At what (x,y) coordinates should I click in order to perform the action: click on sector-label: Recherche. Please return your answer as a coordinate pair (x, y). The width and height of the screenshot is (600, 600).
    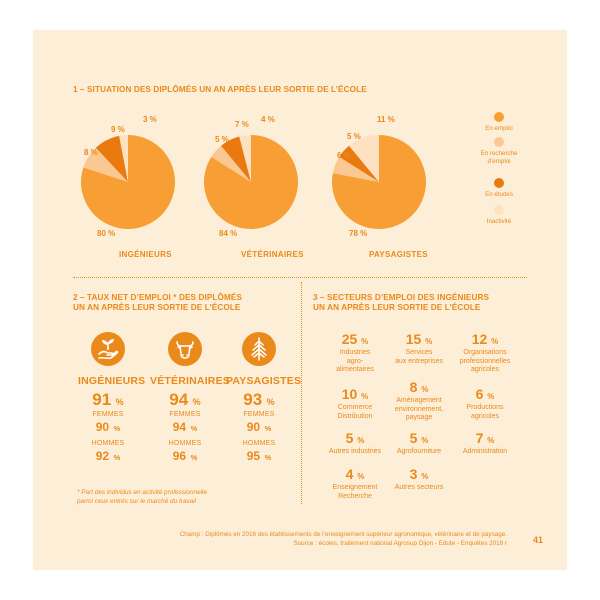
    Looking at the image, I should click on (355, 496).